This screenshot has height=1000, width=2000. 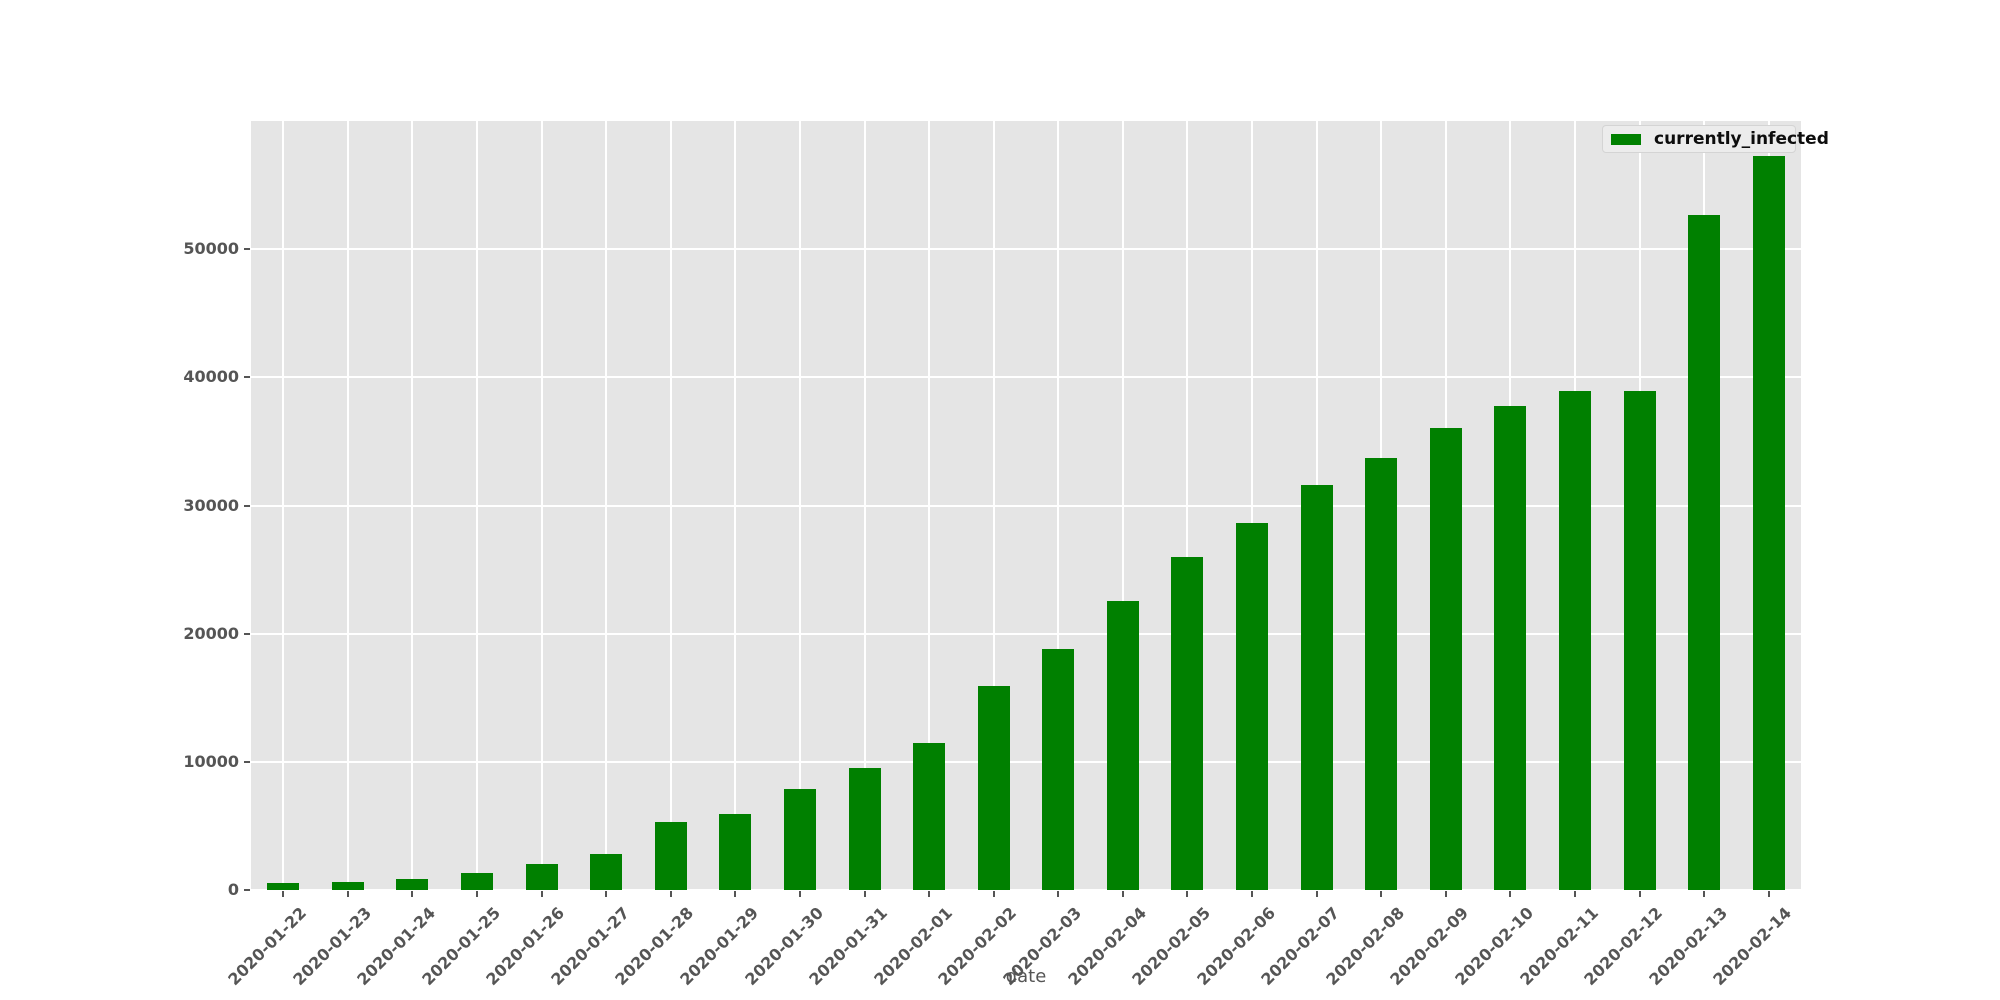 What do you see at coordinates (211, 761) in the screenshot?
I see `y-tick-label: 10000` at bounding box center [211, 761].